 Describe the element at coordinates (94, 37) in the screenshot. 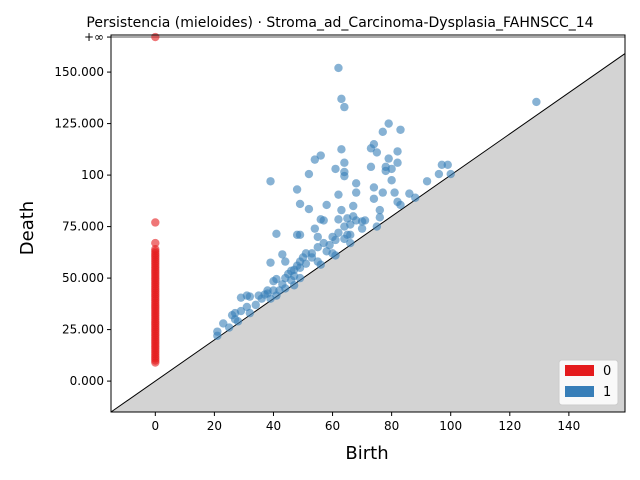

I see `infinity-tick-label: +∞` at that location.